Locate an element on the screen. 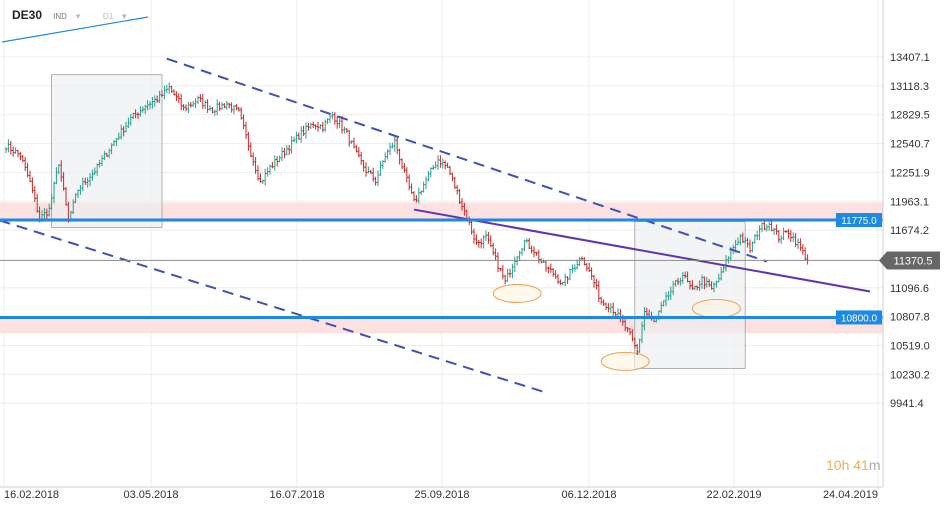 Image resolution: width=952 pixels, height=510 pixels. x-tick-label: 03.05.2018 is located at coordinates (150, 495).